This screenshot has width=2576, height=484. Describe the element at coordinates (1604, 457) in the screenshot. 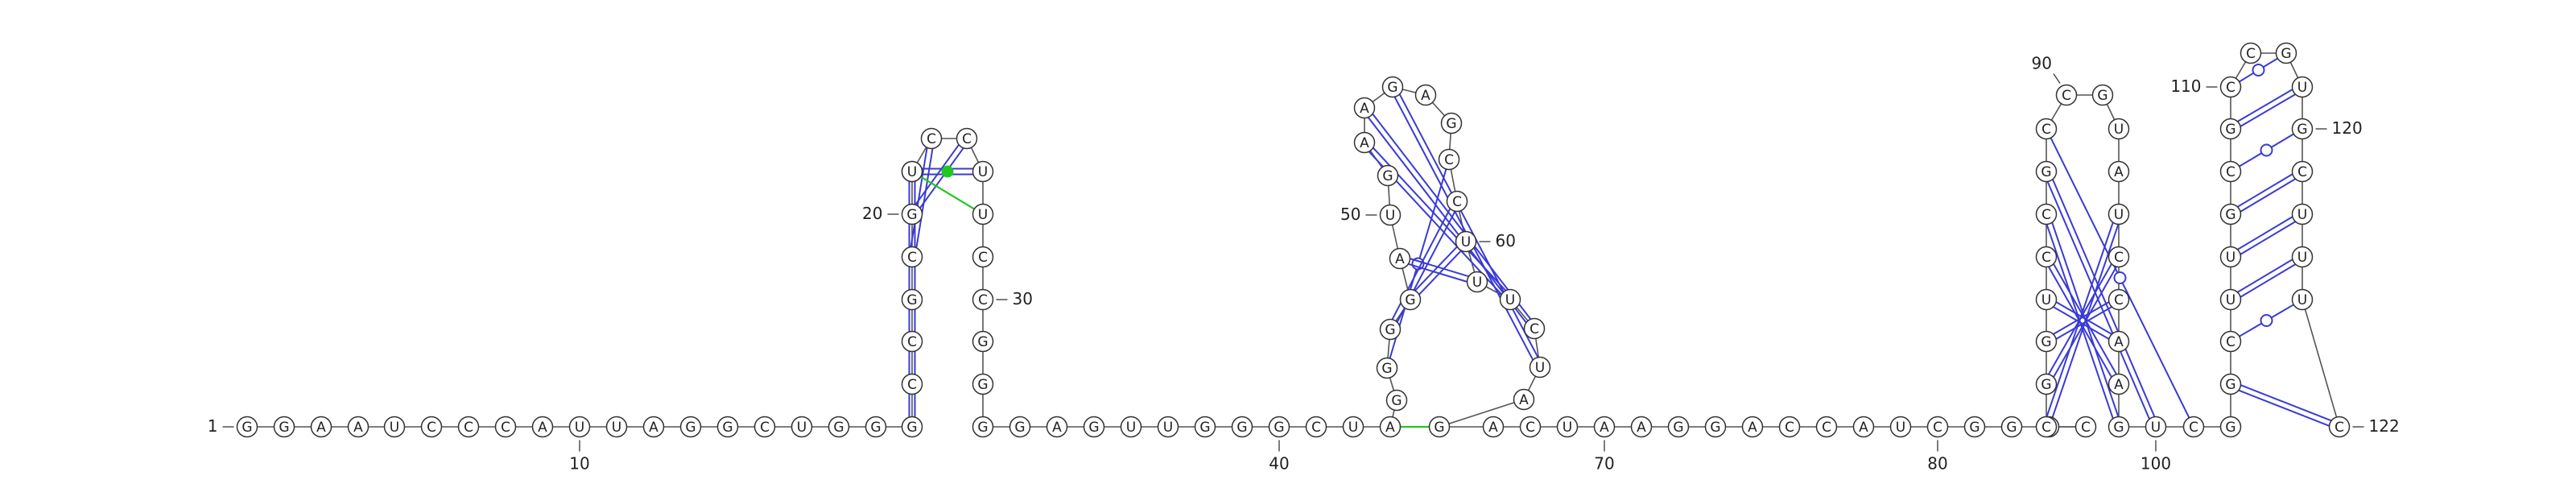

I see `position-label: 70` at that location.